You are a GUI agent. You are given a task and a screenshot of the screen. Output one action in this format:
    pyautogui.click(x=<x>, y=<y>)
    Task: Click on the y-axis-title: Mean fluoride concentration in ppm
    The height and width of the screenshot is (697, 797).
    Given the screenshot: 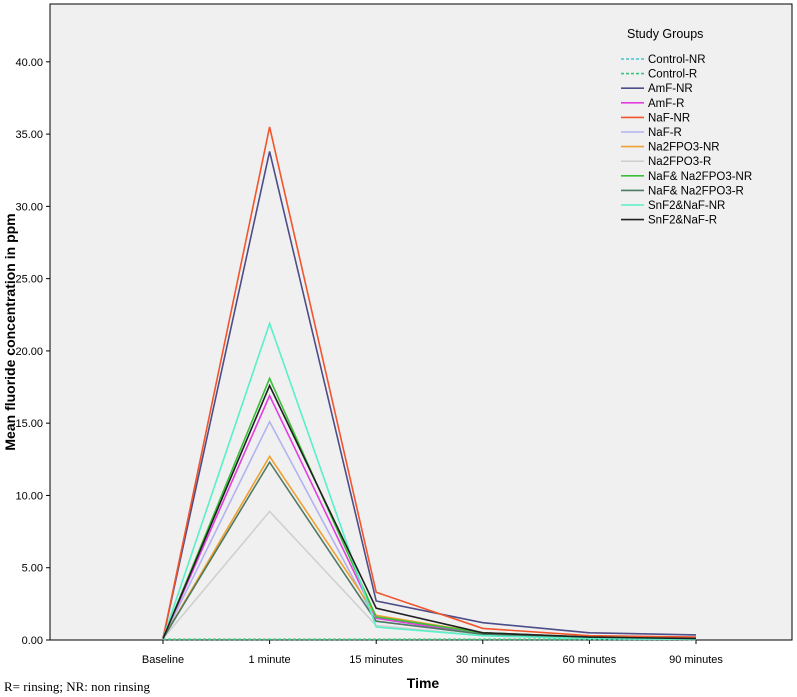 What is the action you would take?
    pyautogui.click(x=10, y=331)
    